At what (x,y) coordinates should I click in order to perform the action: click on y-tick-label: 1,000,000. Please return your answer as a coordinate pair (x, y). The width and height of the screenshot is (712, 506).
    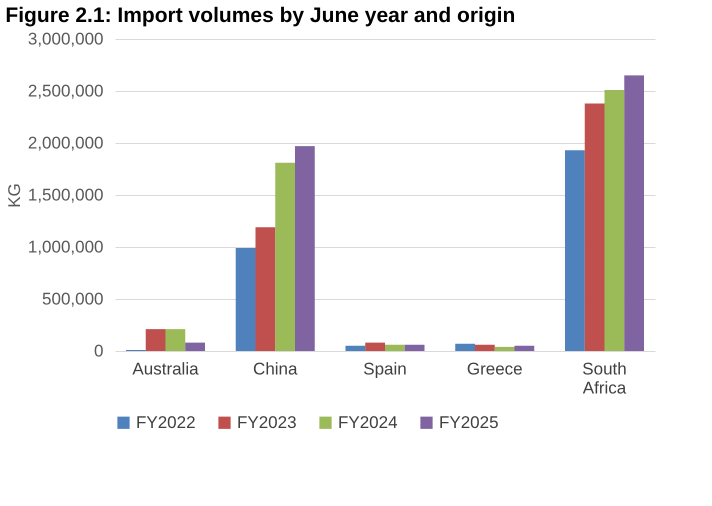
    Looking at the image, I should click on (66, 247).